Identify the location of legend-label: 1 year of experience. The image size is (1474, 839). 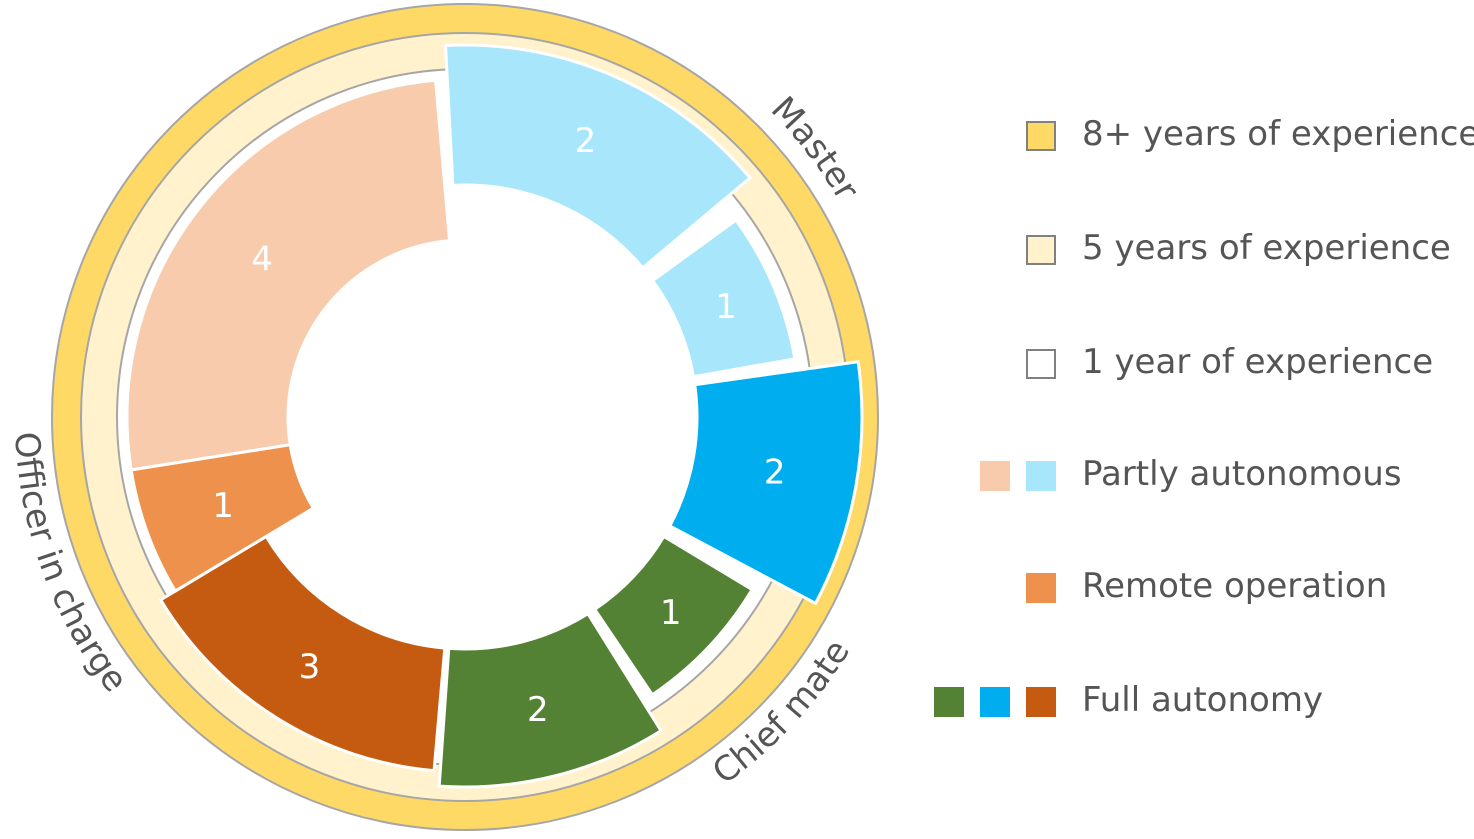
(1258, 362).